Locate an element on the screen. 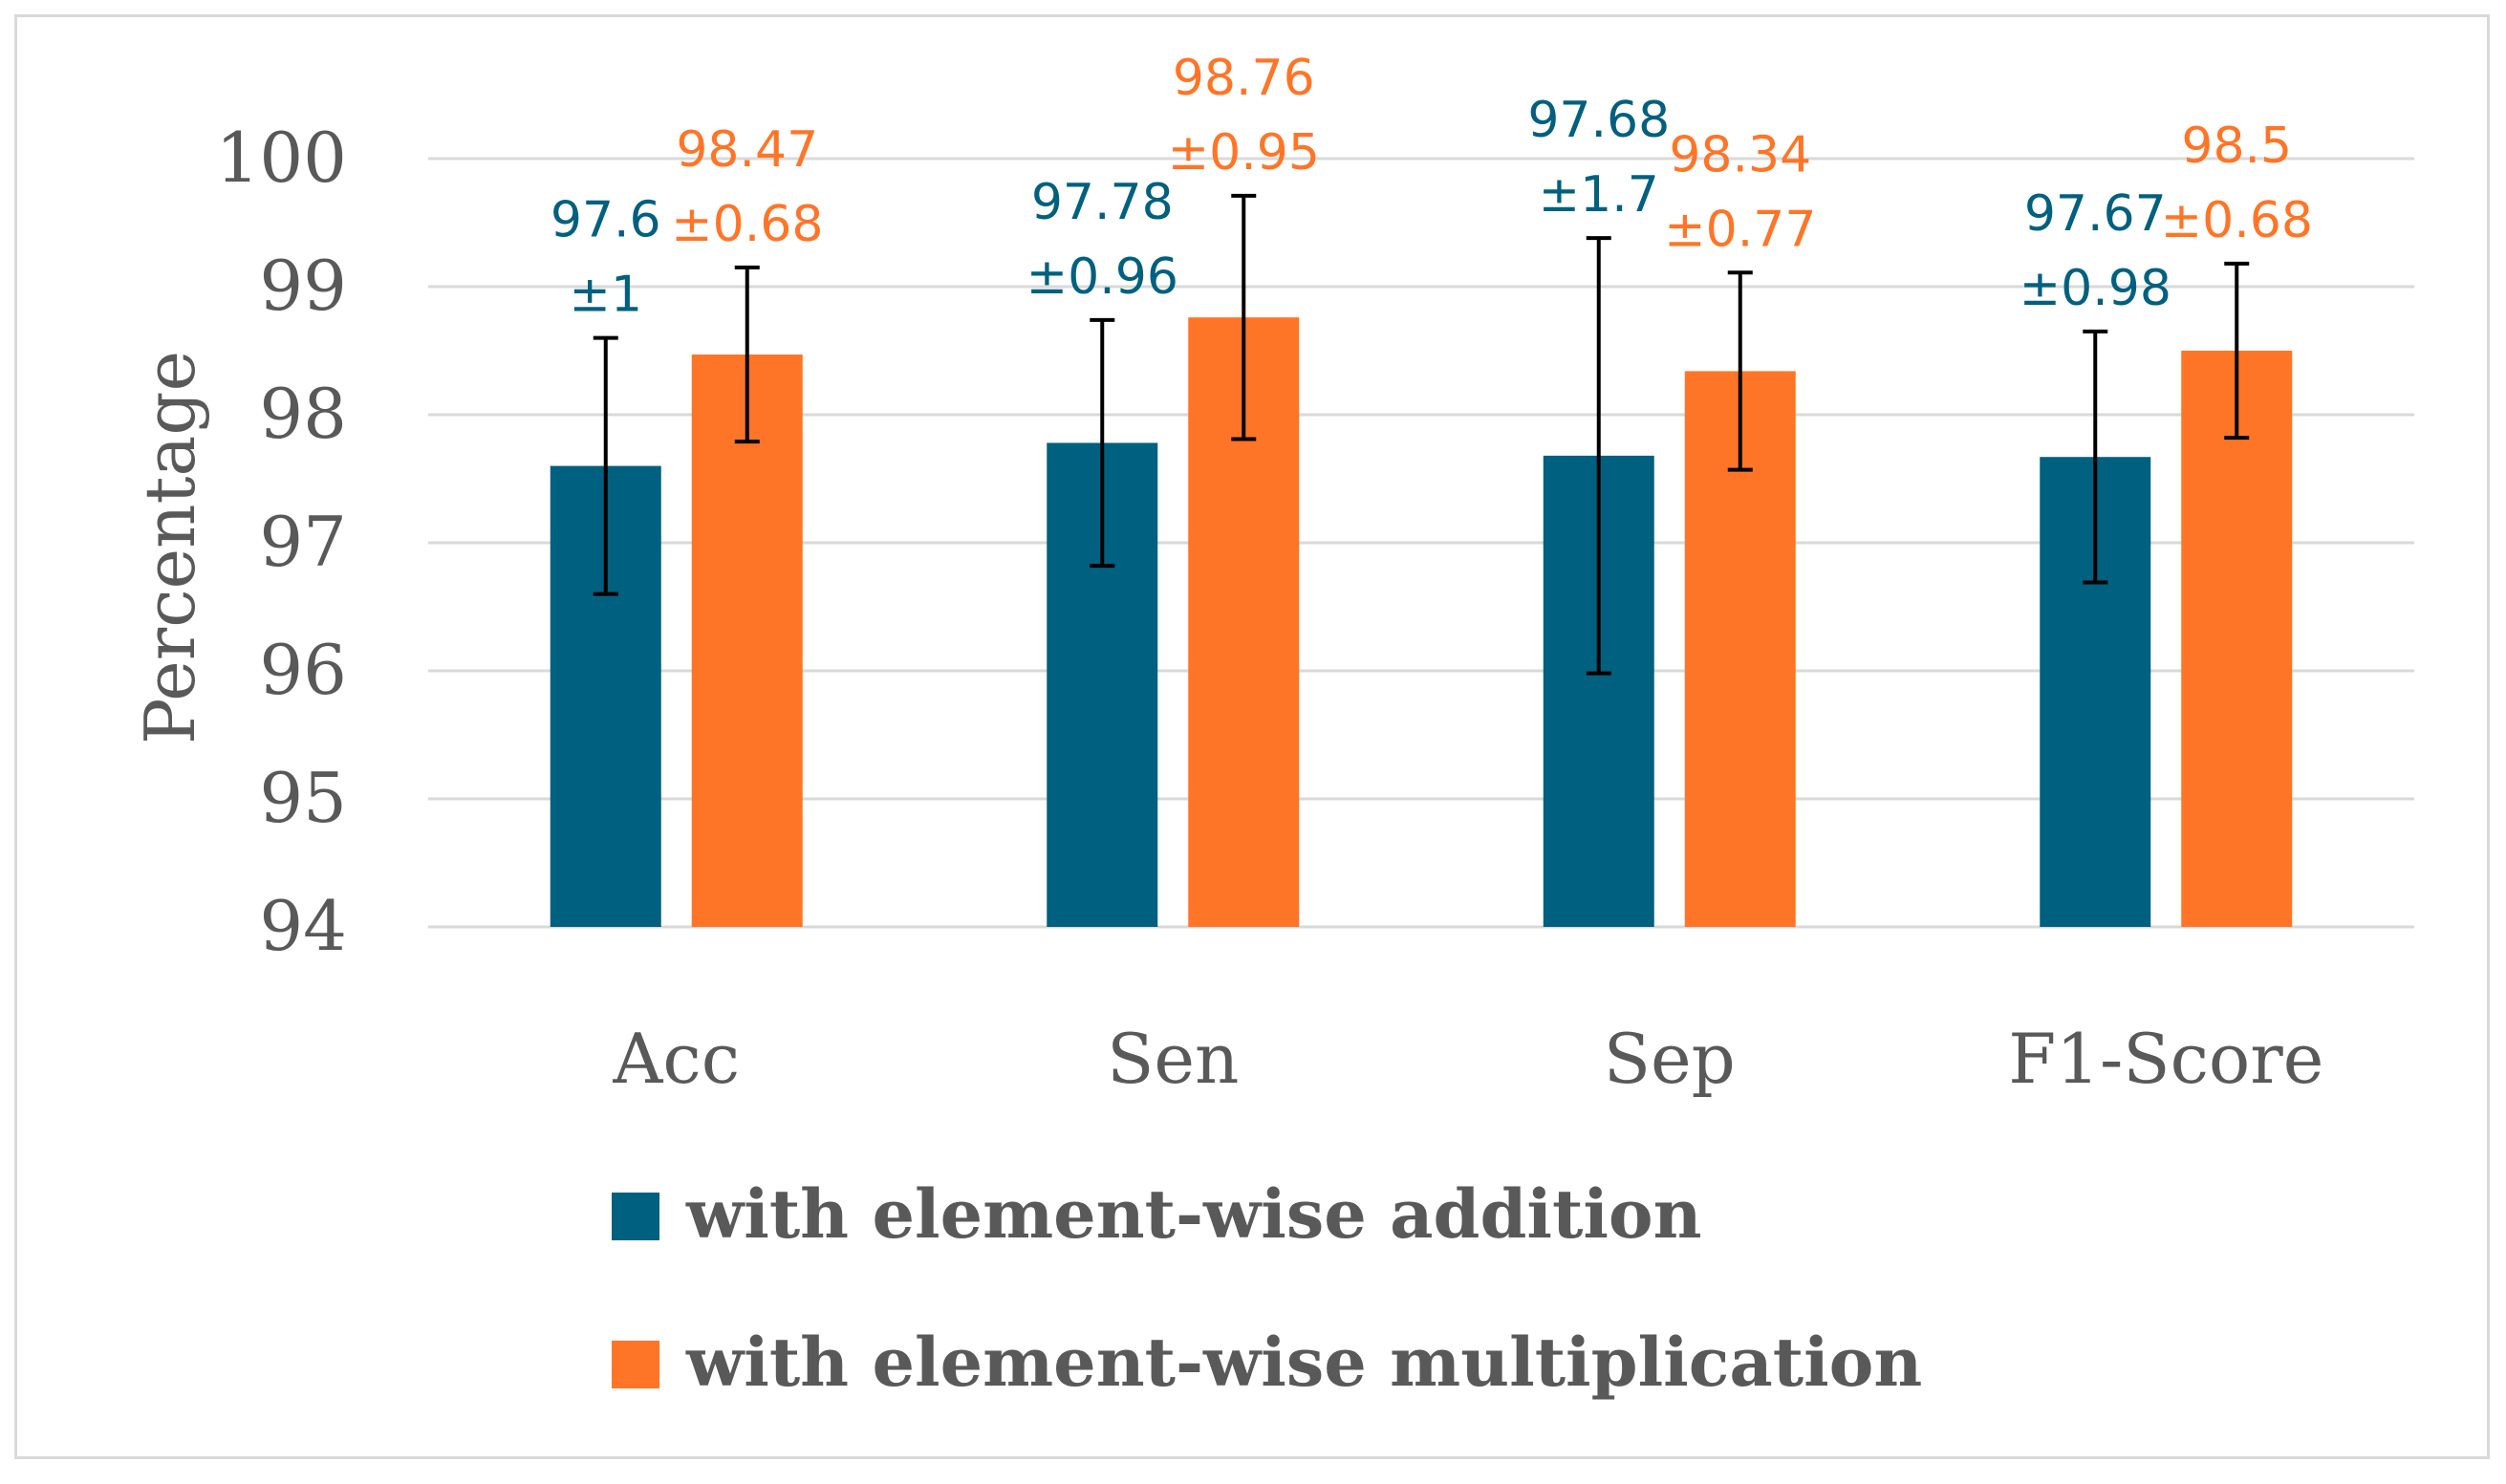  y-tick-label: 100 is located at coordinates (281, 158).